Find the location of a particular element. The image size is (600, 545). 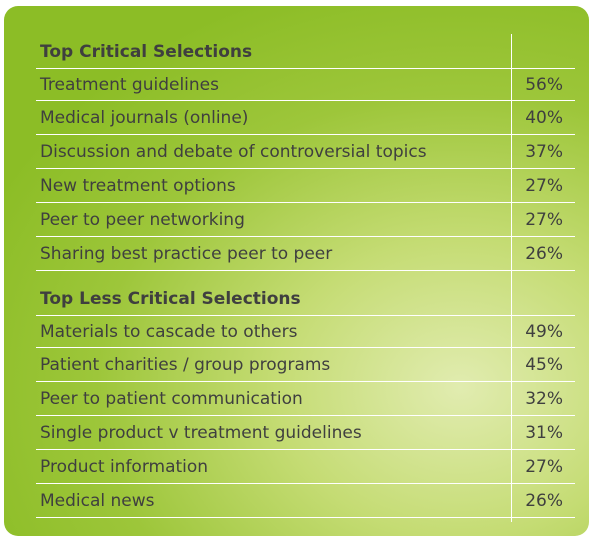

row-label: Single product v treatment guidelines is located at coordinates (201, 433).